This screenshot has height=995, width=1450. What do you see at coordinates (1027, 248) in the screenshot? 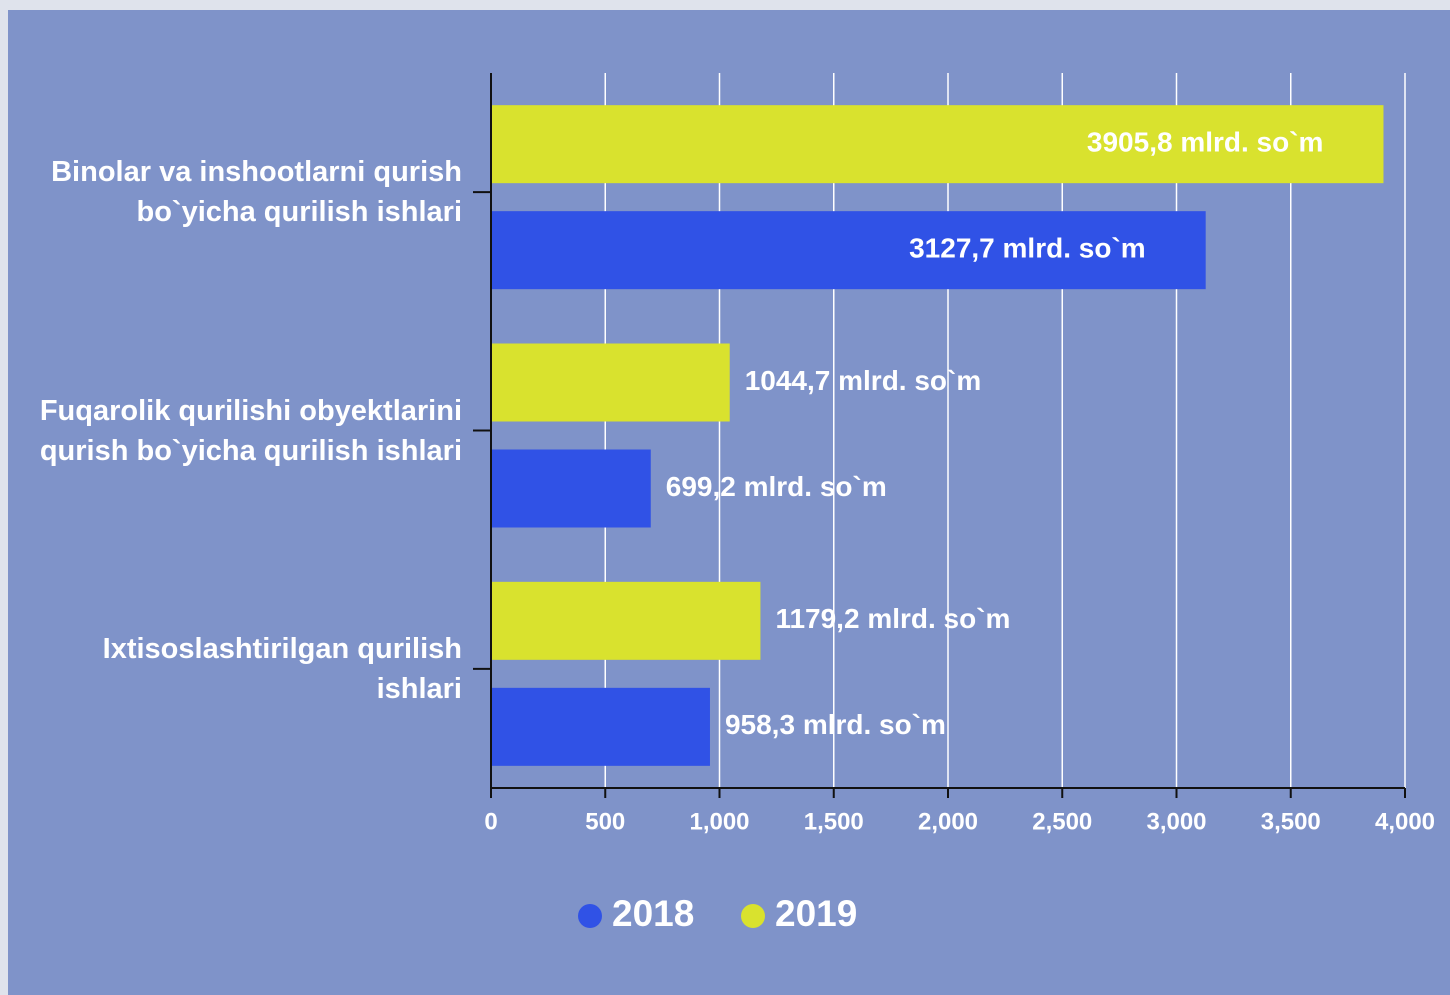
I see `data-label: 3127,7 mlrd. so`m` at bounding box center [1027, 248].